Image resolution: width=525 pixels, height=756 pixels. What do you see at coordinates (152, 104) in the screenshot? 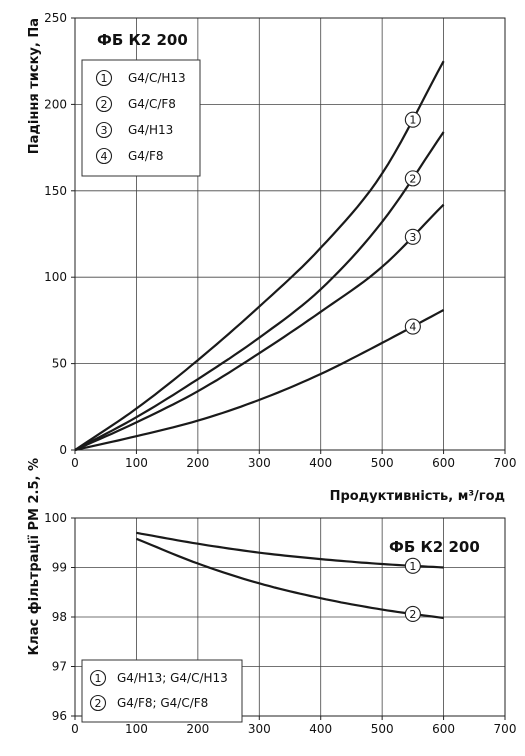
I see `legend-entry: G4/C/F8` at bounding box center [152, 104].